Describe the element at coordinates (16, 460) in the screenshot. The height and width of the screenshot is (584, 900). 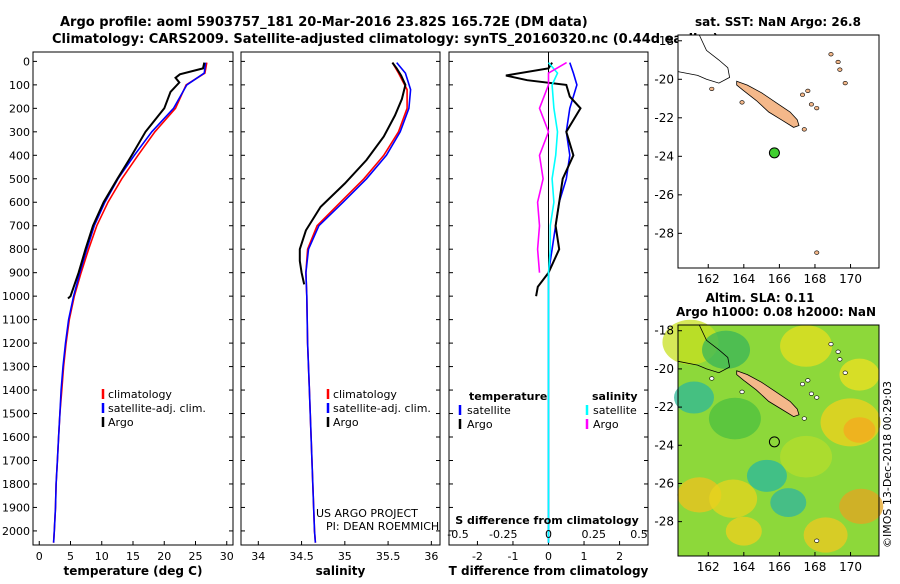
I see `depth-tick-label: 1700` at that location.